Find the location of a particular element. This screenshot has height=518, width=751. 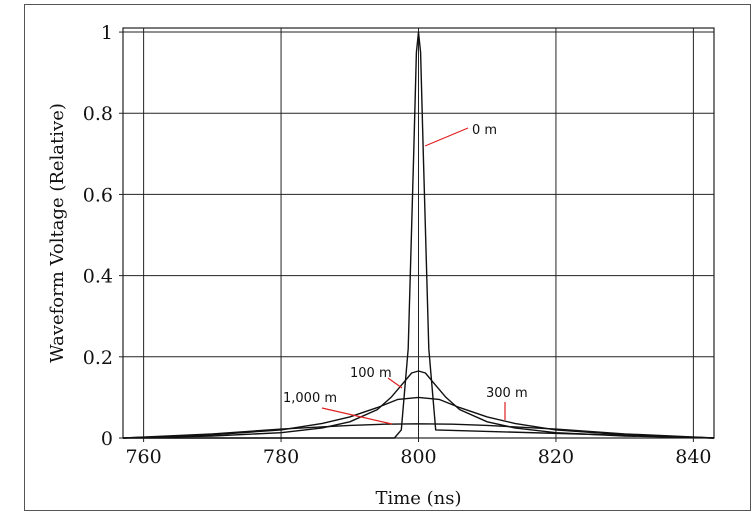

x-tick-label: 760 is located at coordinates (143, 457).